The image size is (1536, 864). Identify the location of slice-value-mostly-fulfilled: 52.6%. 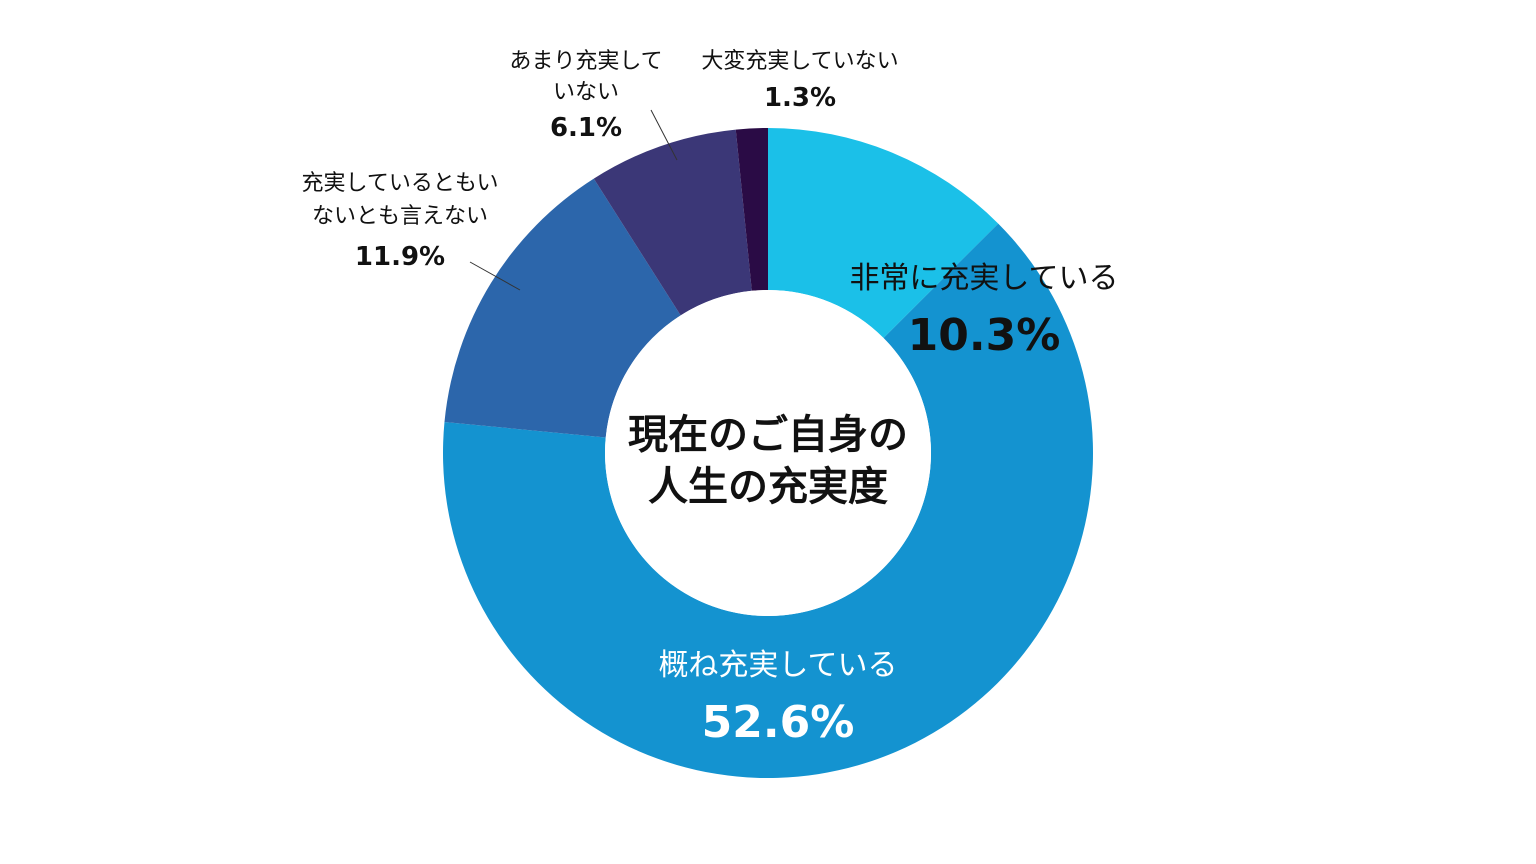
(778, 722).